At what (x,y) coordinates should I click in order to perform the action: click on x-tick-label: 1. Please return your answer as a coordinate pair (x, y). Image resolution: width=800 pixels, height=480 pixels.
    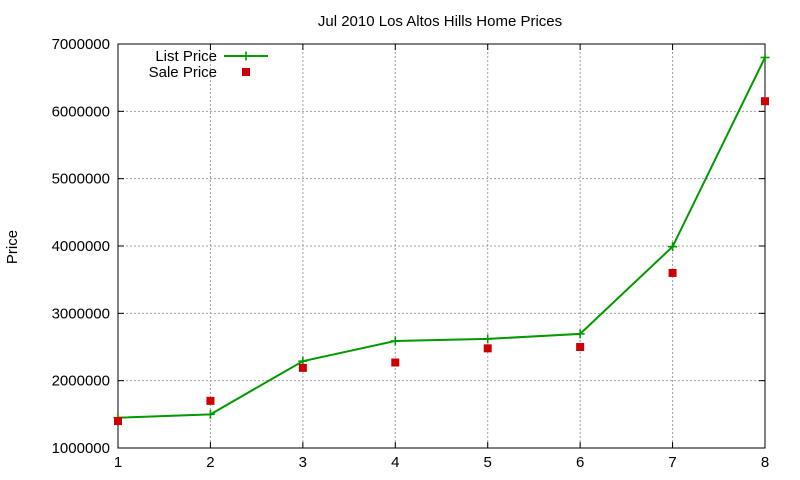
    Looking at the image, I should click on (118, 462).